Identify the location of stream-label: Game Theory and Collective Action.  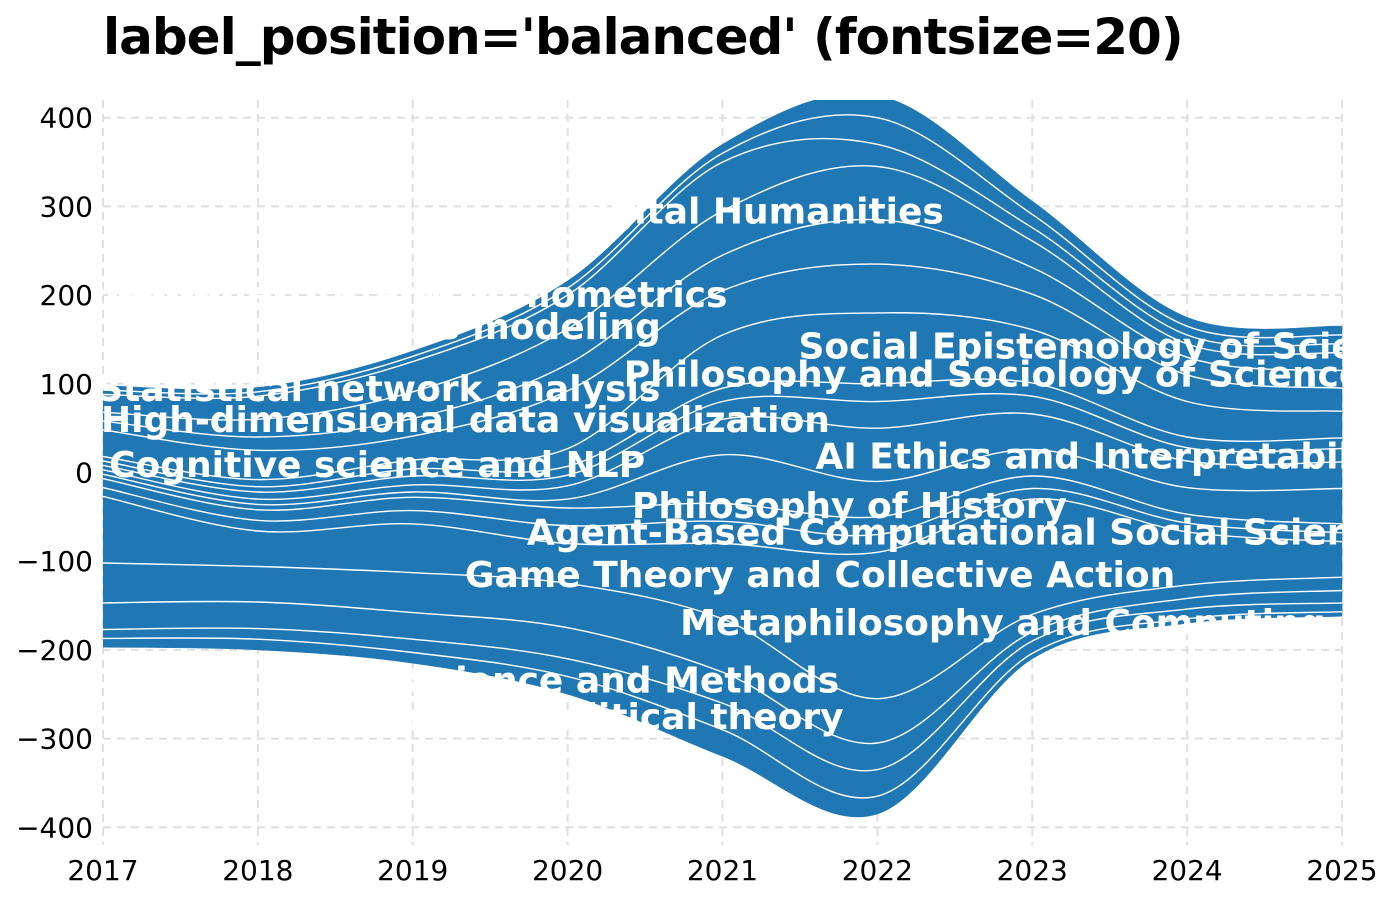
(820, 575).